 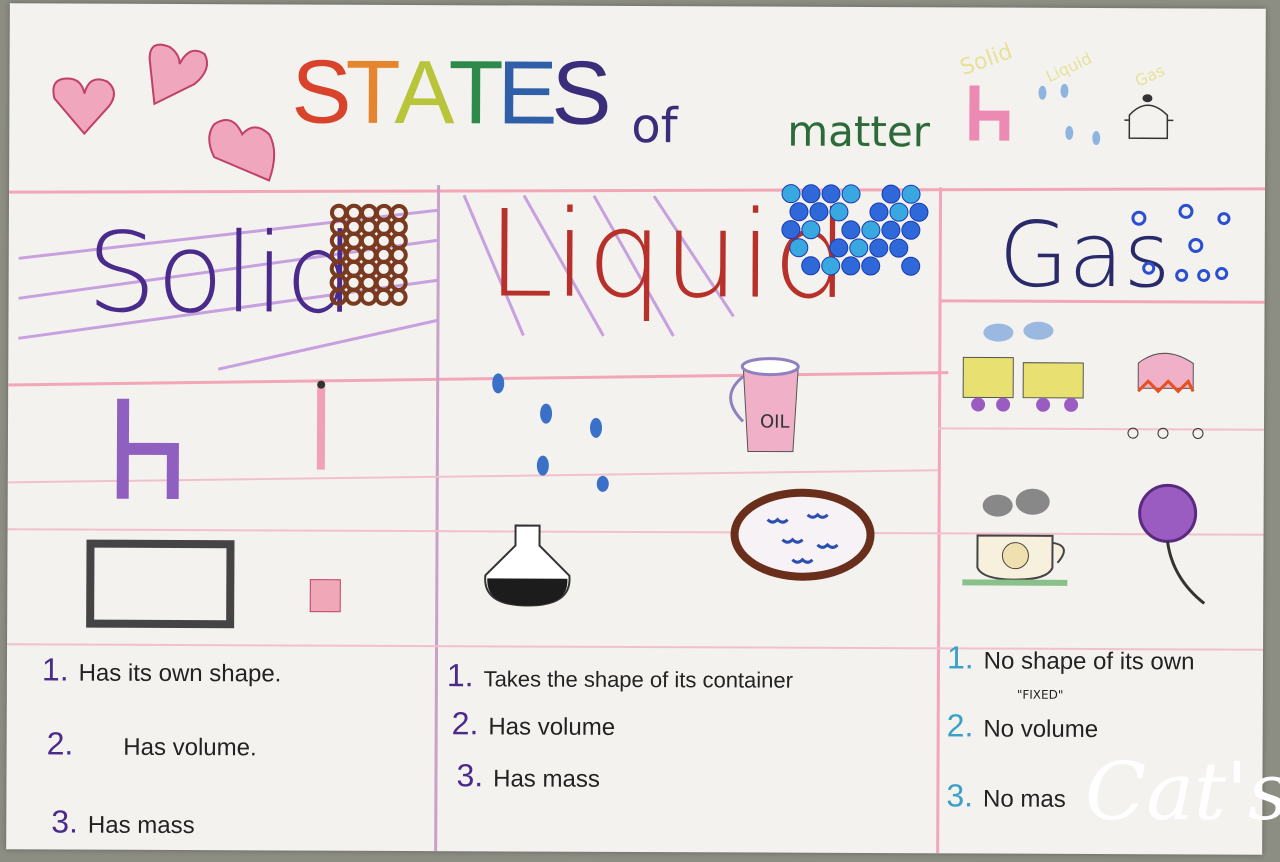 I want to click on fact-item: 1. Has its own shape., so click(x=162, y=670).